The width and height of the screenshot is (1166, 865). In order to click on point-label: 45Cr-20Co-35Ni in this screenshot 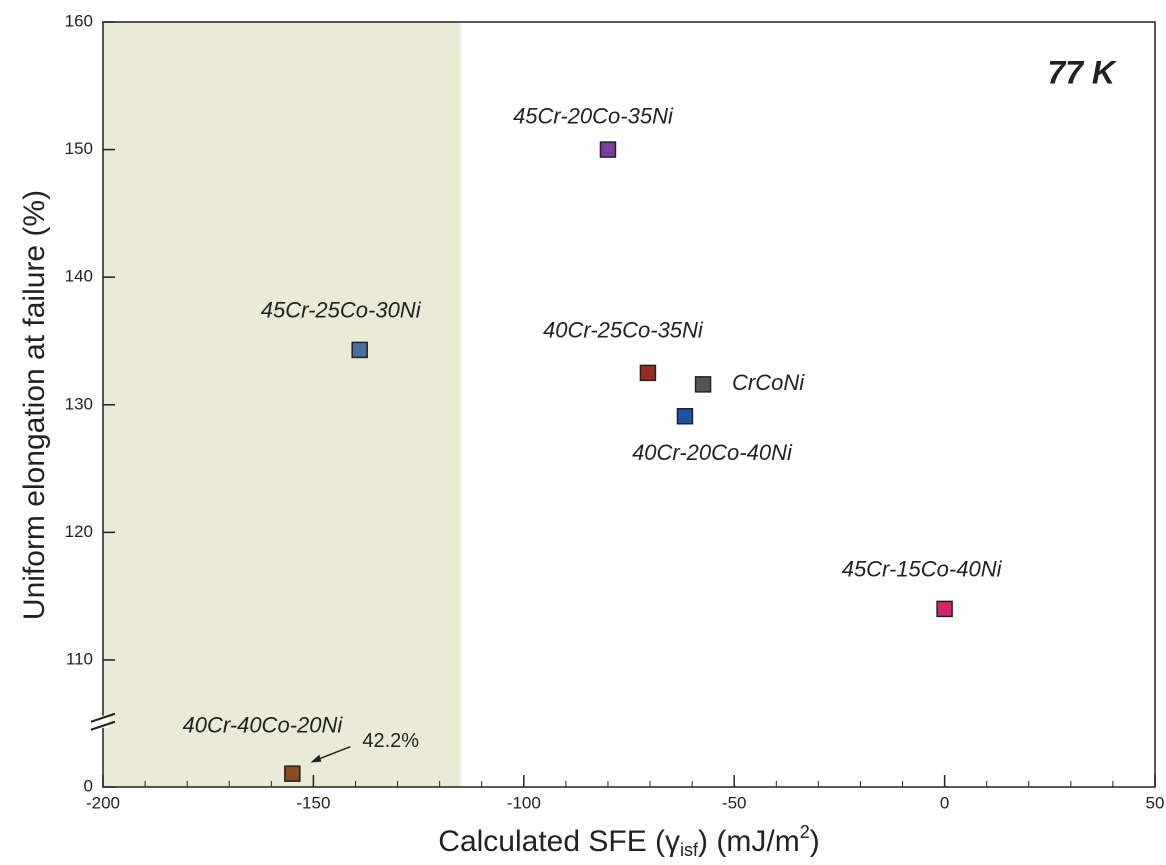, I will do `click(593, 115)`.